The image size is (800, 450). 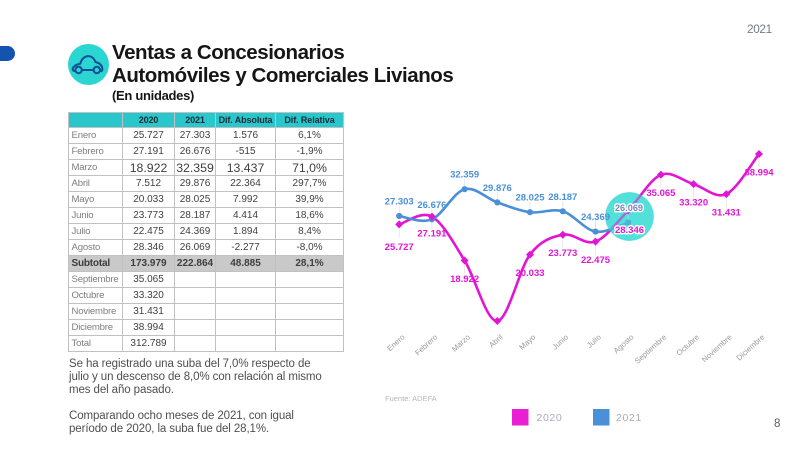 What do you see at coordinates (461, 343) in the screenshot?
I see `svg-text: Marzo` at bounding box center [461, 343].